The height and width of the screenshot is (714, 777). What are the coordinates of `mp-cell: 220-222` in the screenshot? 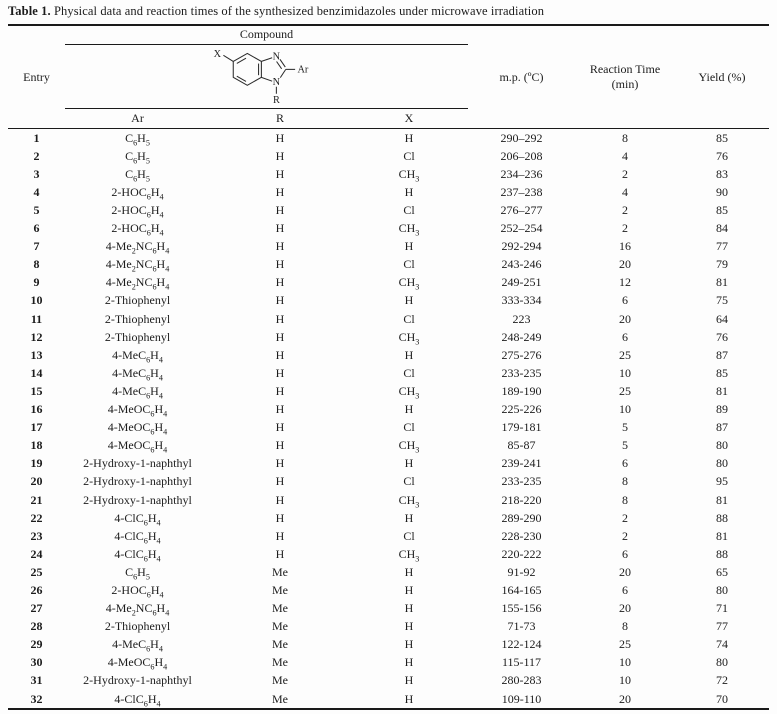 It's located at (521, 553).